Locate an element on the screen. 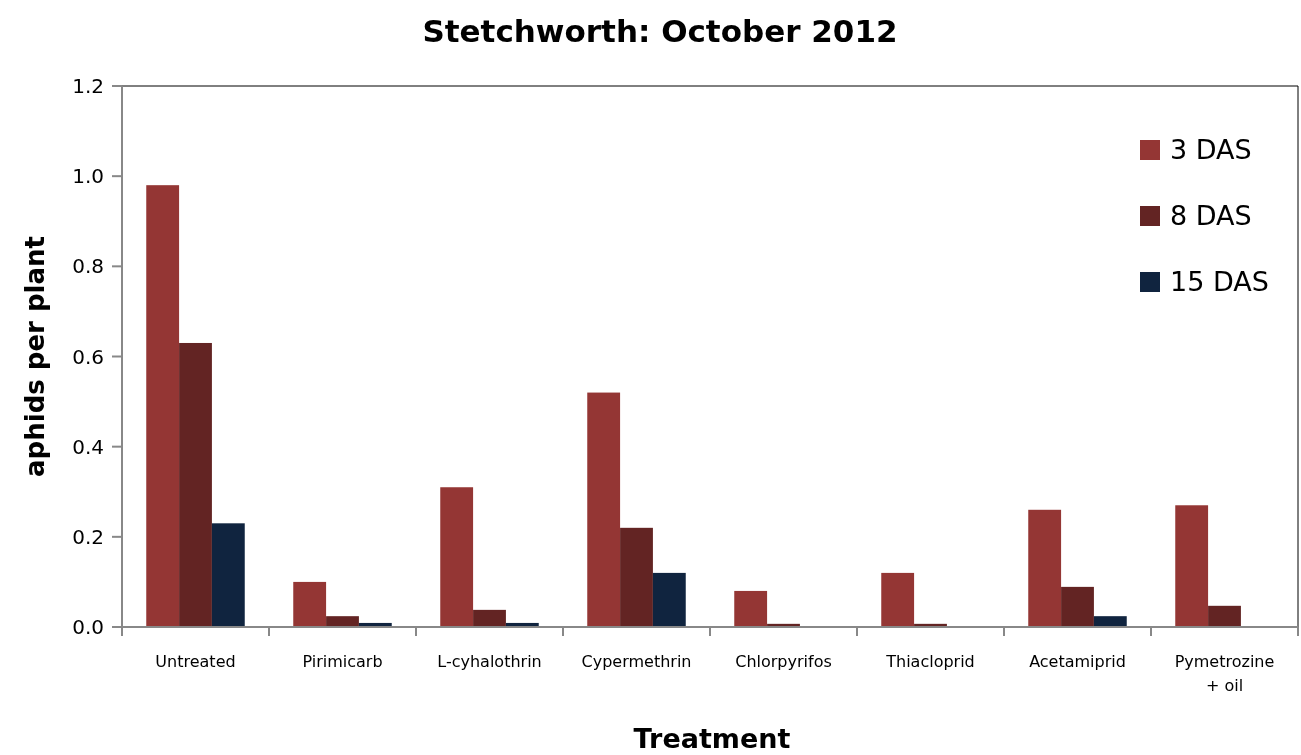 The image size is (1301, 755). y-tick-label: 0.8 is located at coordinates (88, 266).